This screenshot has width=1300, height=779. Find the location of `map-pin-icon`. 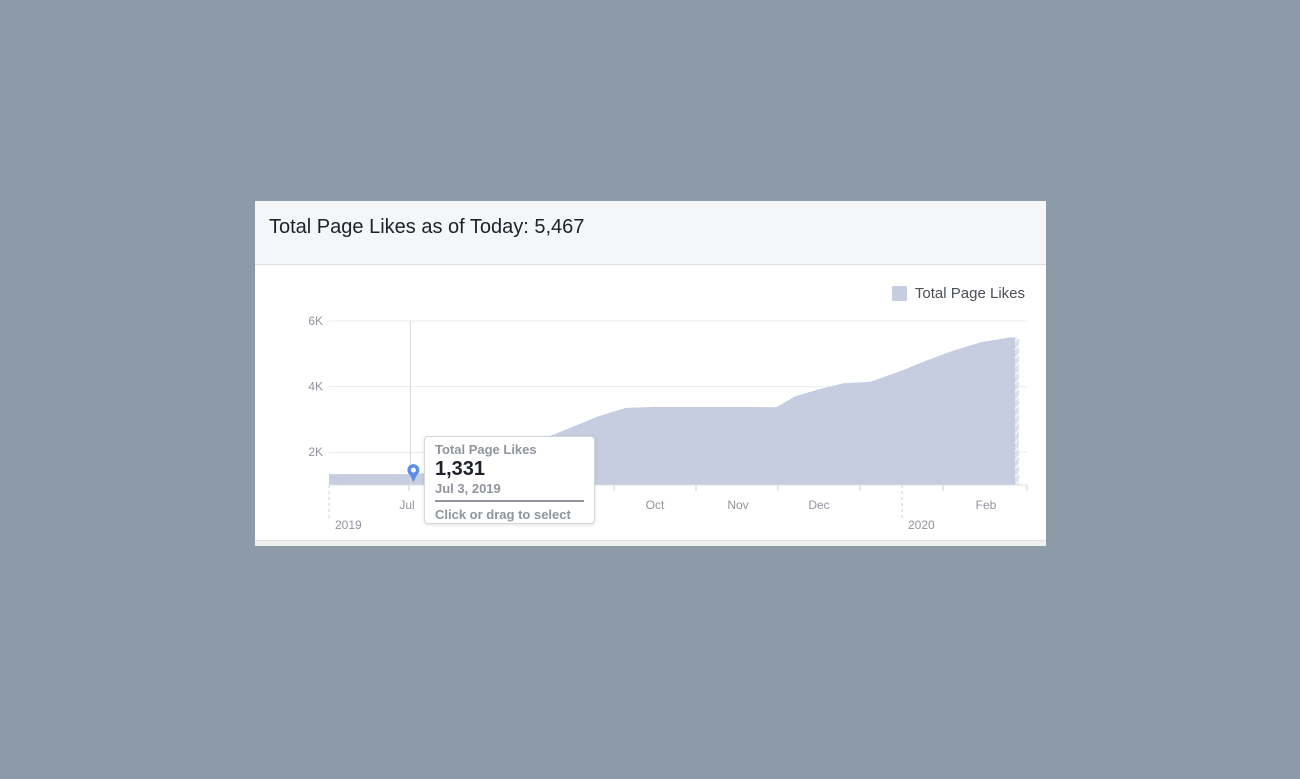

map-pin-icon is located at coordinates (413, 473).